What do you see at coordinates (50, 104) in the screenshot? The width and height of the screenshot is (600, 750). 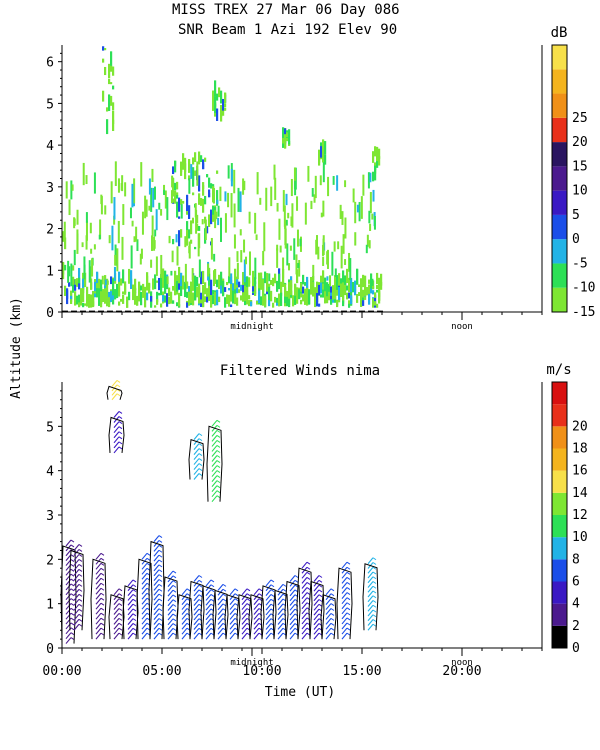 I see `y-tick-label: 5` at bounding box center [50, 104].